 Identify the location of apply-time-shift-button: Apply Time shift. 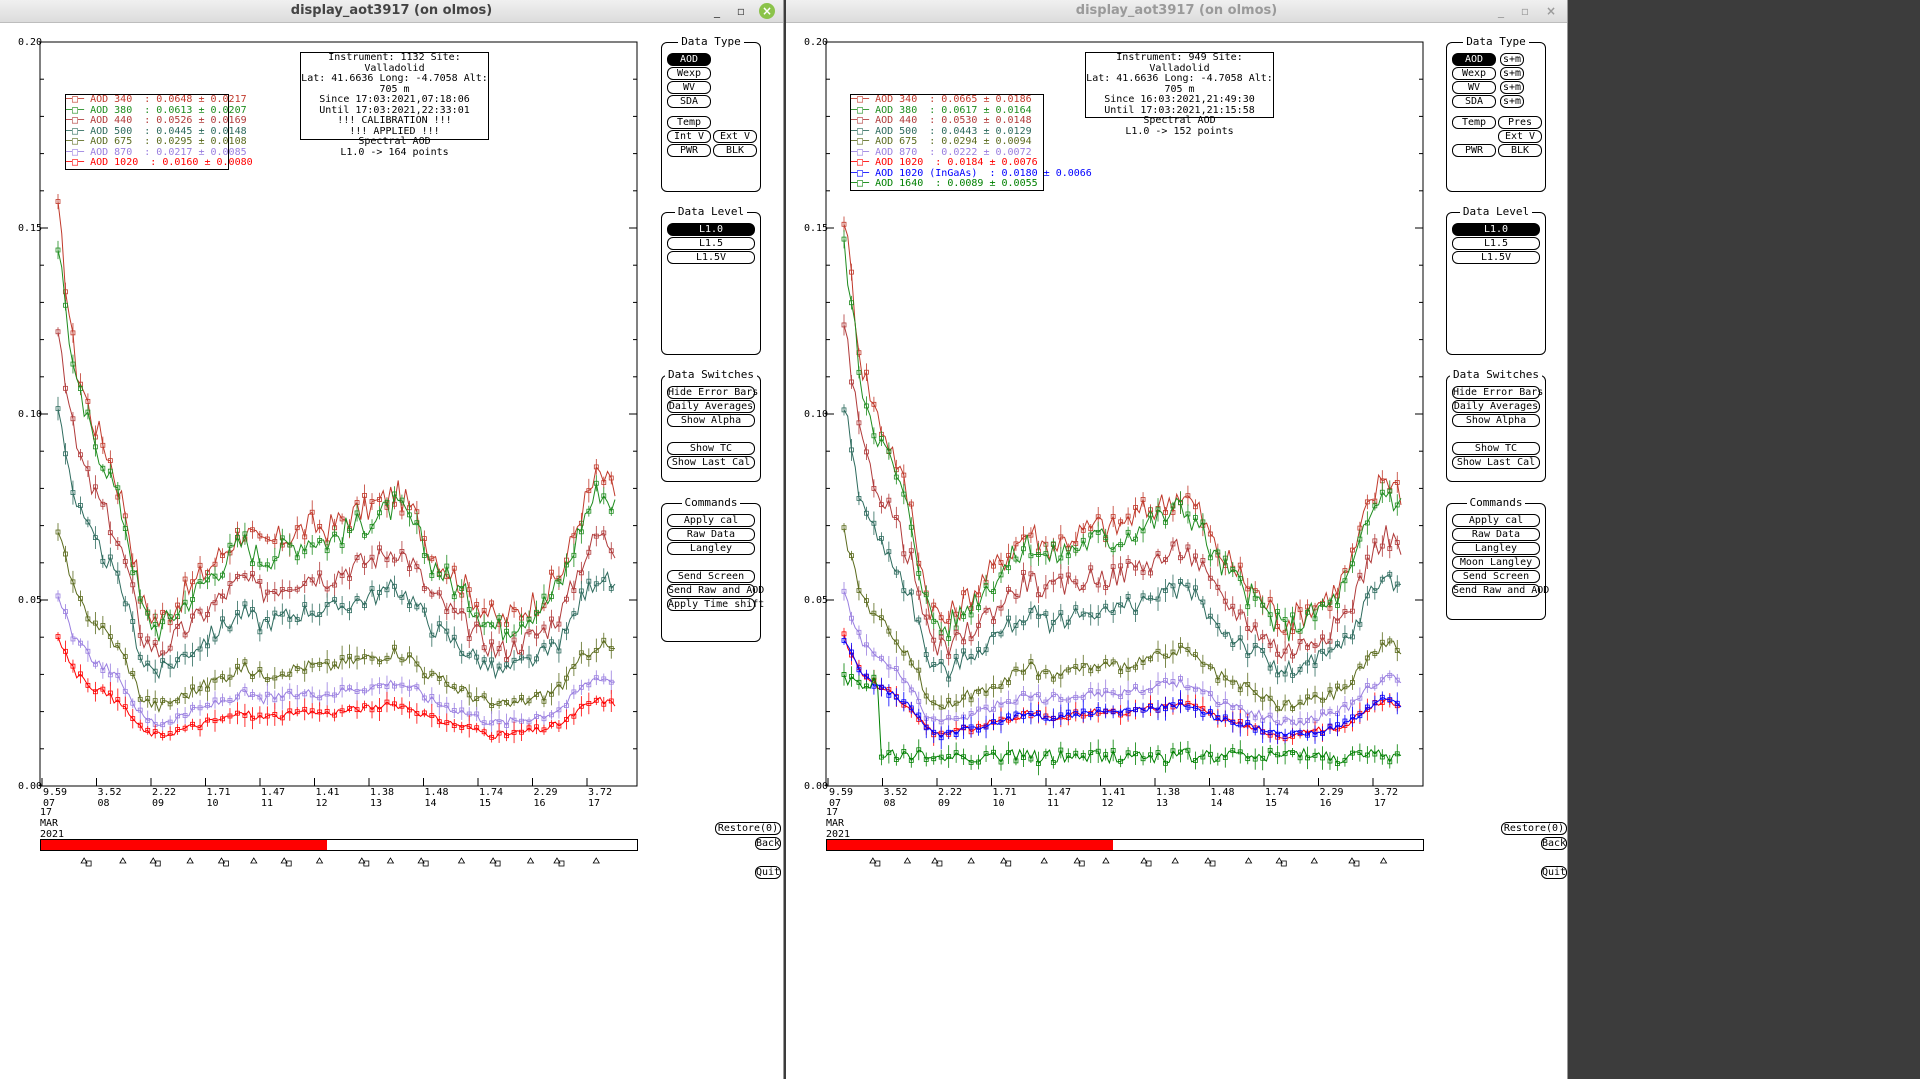
(716, 604).